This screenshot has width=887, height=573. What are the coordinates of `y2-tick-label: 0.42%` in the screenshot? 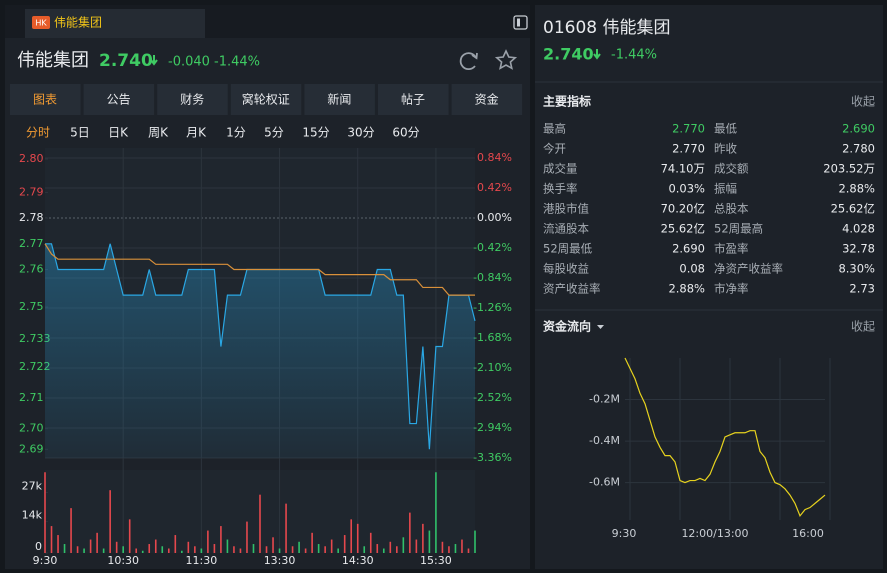 It's located at (494, 187).